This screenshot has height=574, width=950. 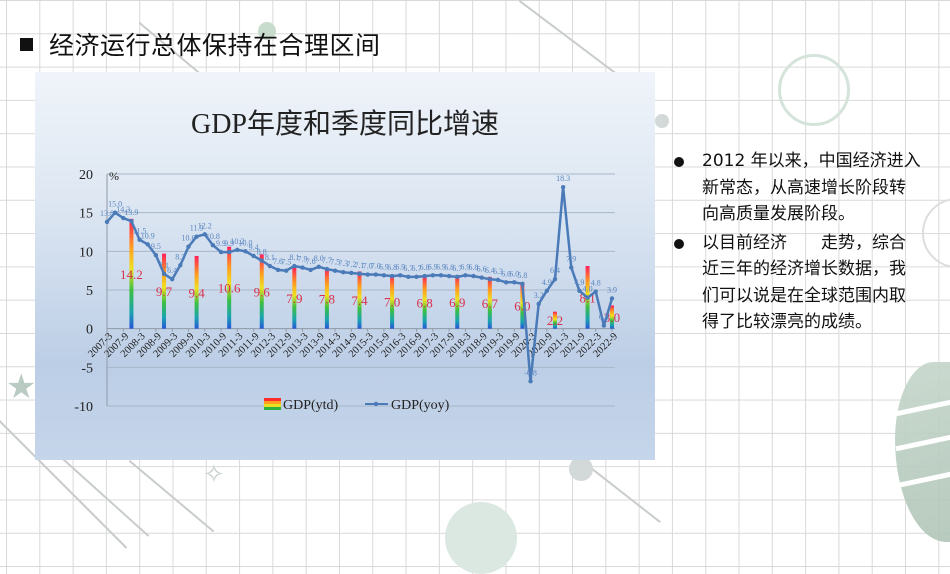 I want to click on yoy-point-label: 4.8, so click(x=596, y=283).